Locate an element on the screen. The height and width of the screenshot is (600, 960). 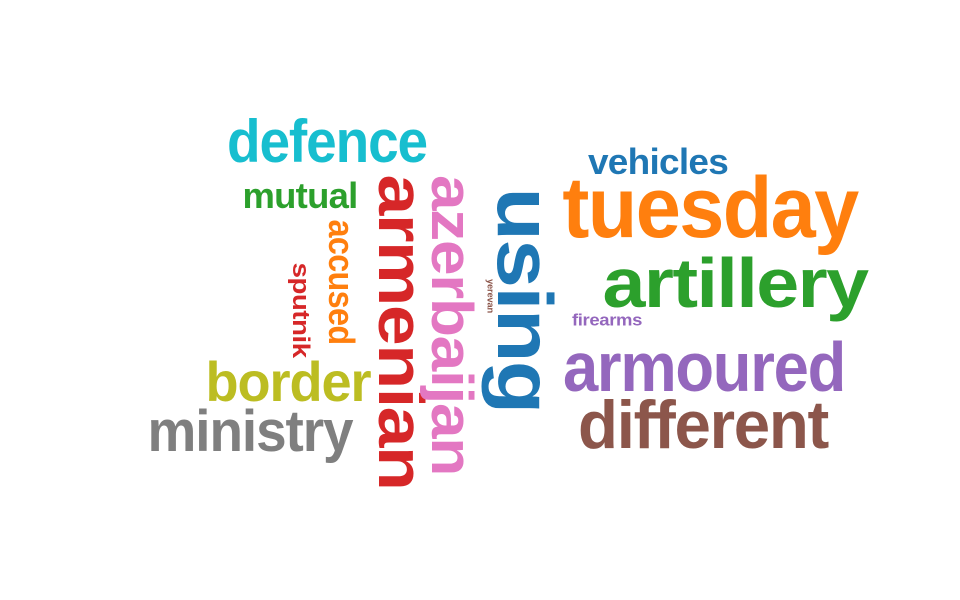
word-different: different is located at coordinates (703, 425).